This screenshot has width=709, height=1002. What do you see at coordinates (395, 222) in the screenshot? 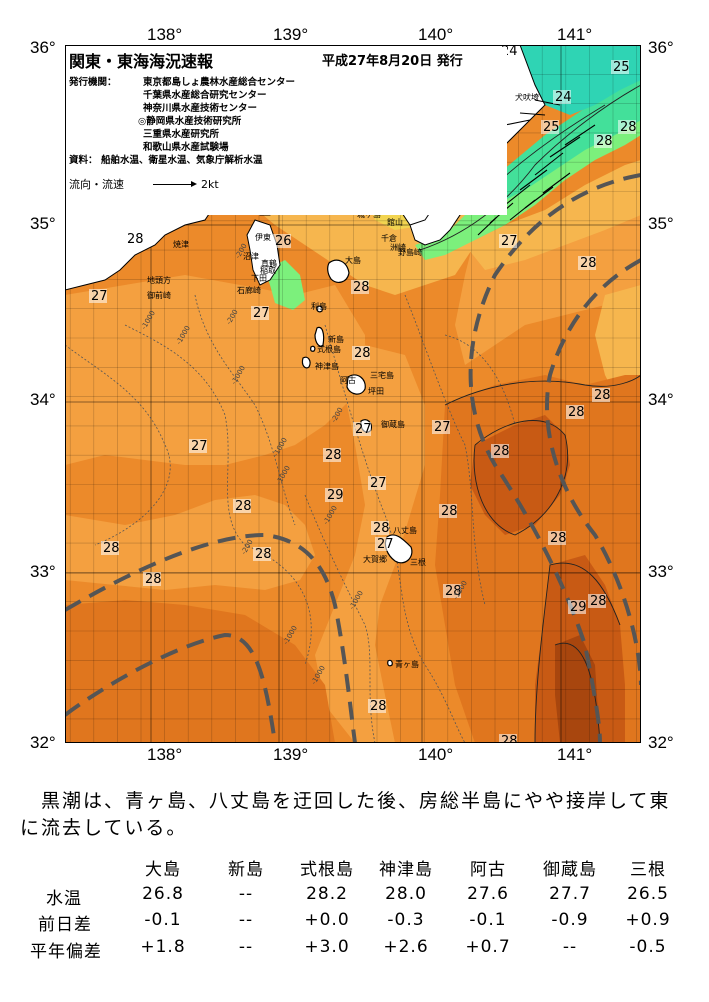
I see `place-label: 館山` at bounding box center [395, 222].